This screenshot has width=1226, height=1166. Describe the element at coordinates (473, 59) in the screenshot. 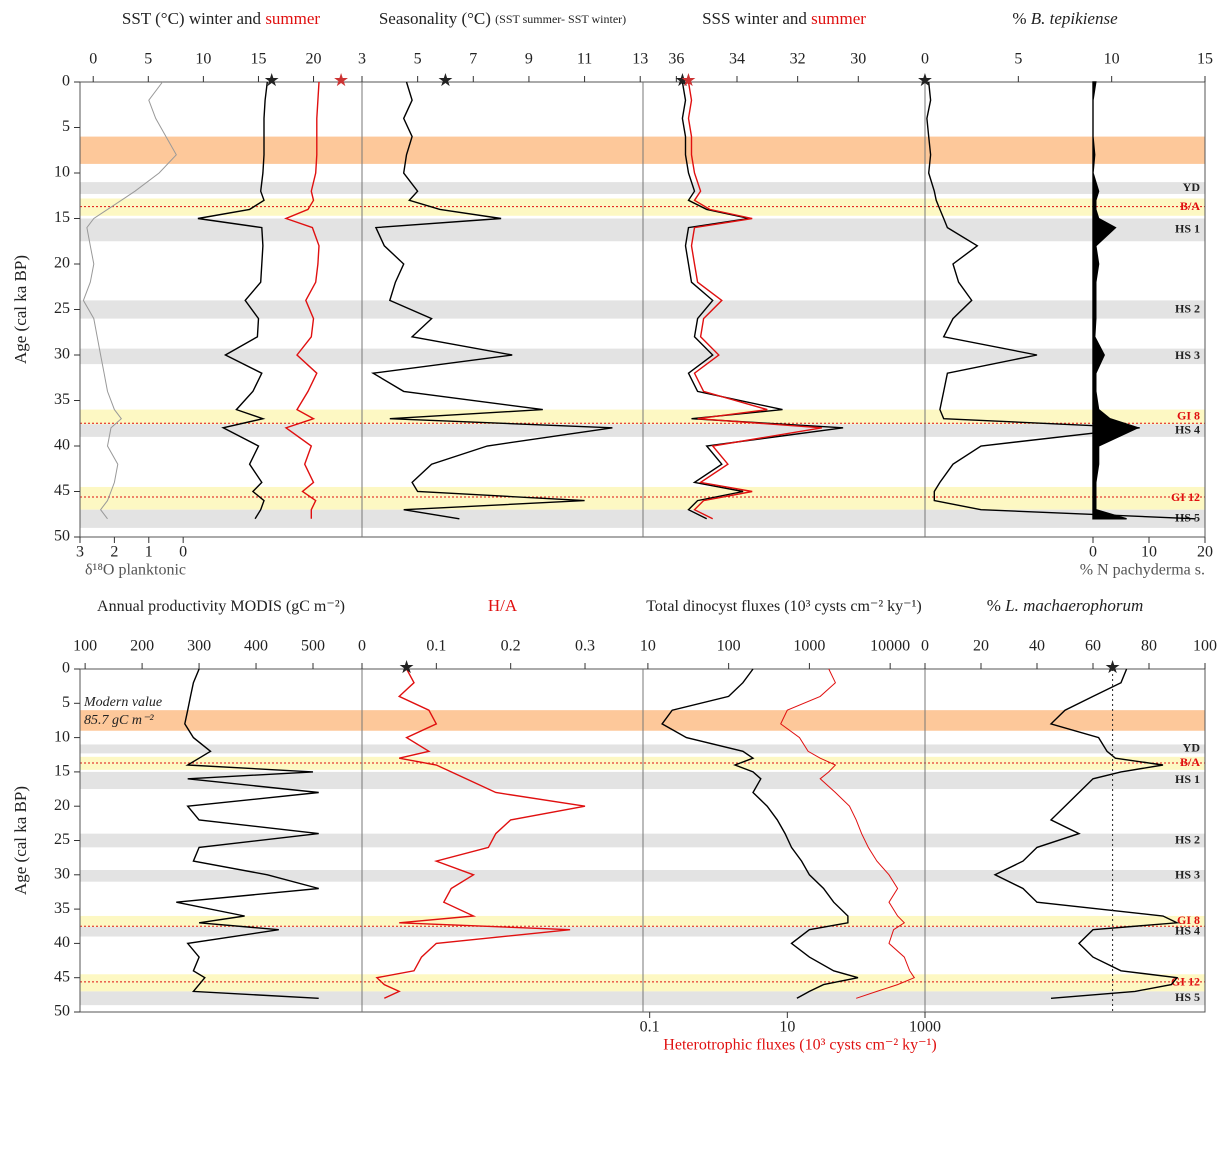

I see `x-tick-label: 7` at that location.